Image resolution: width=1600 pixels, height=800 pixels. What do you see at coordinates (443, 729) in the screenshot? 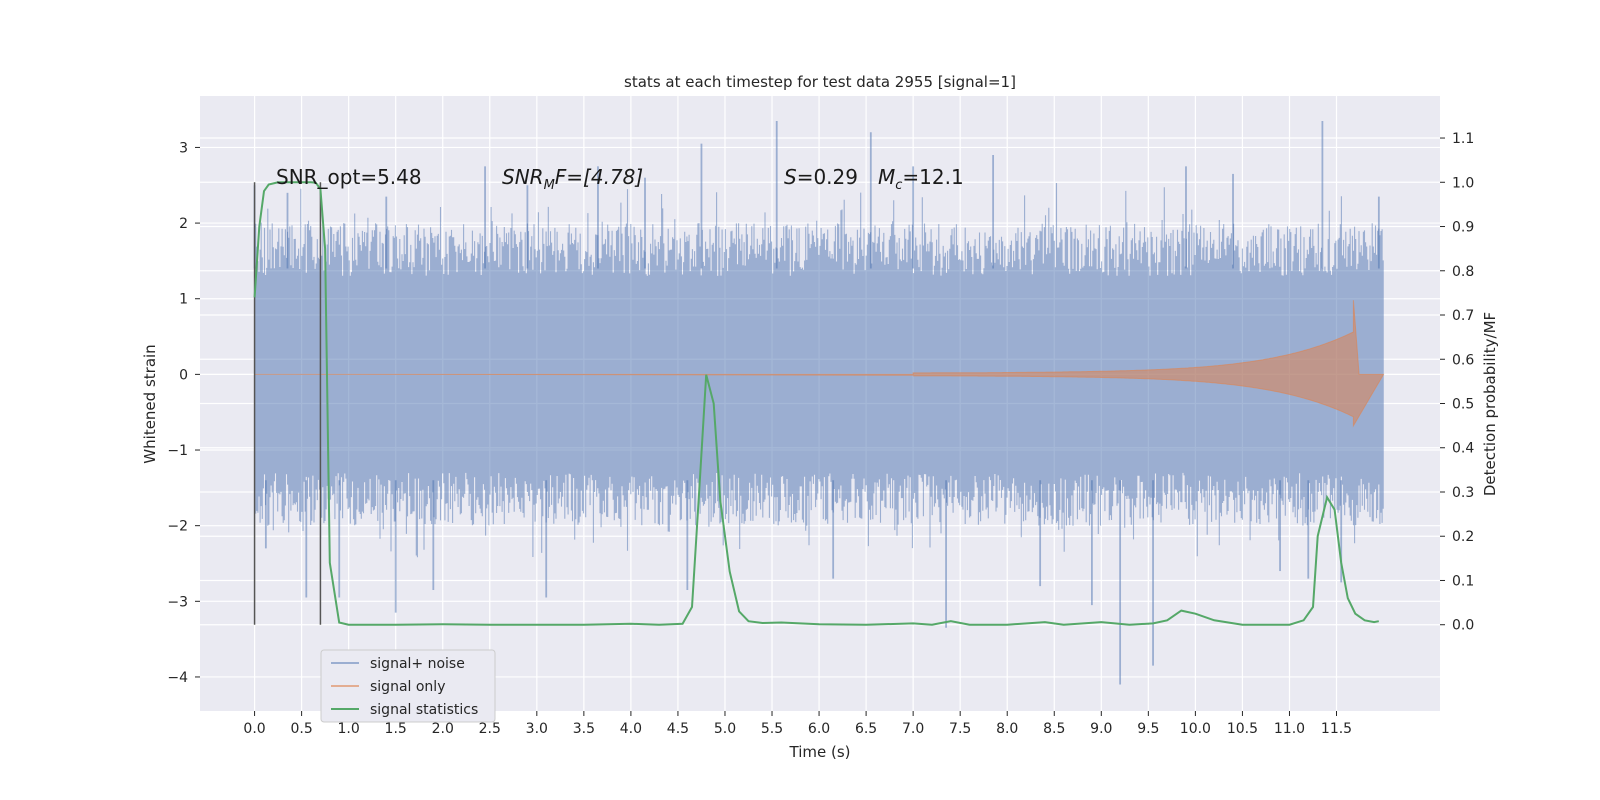
I see `x-tick-label: 2.0` at bounding box center [443, 729].